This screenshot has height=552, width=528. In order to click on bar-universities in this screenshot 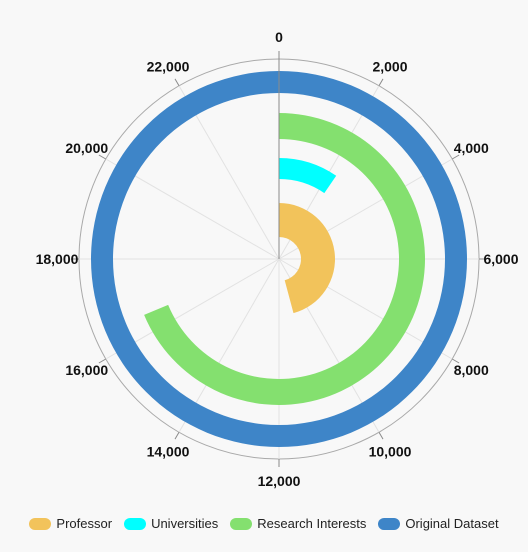, I will do `click(308, 176)`.